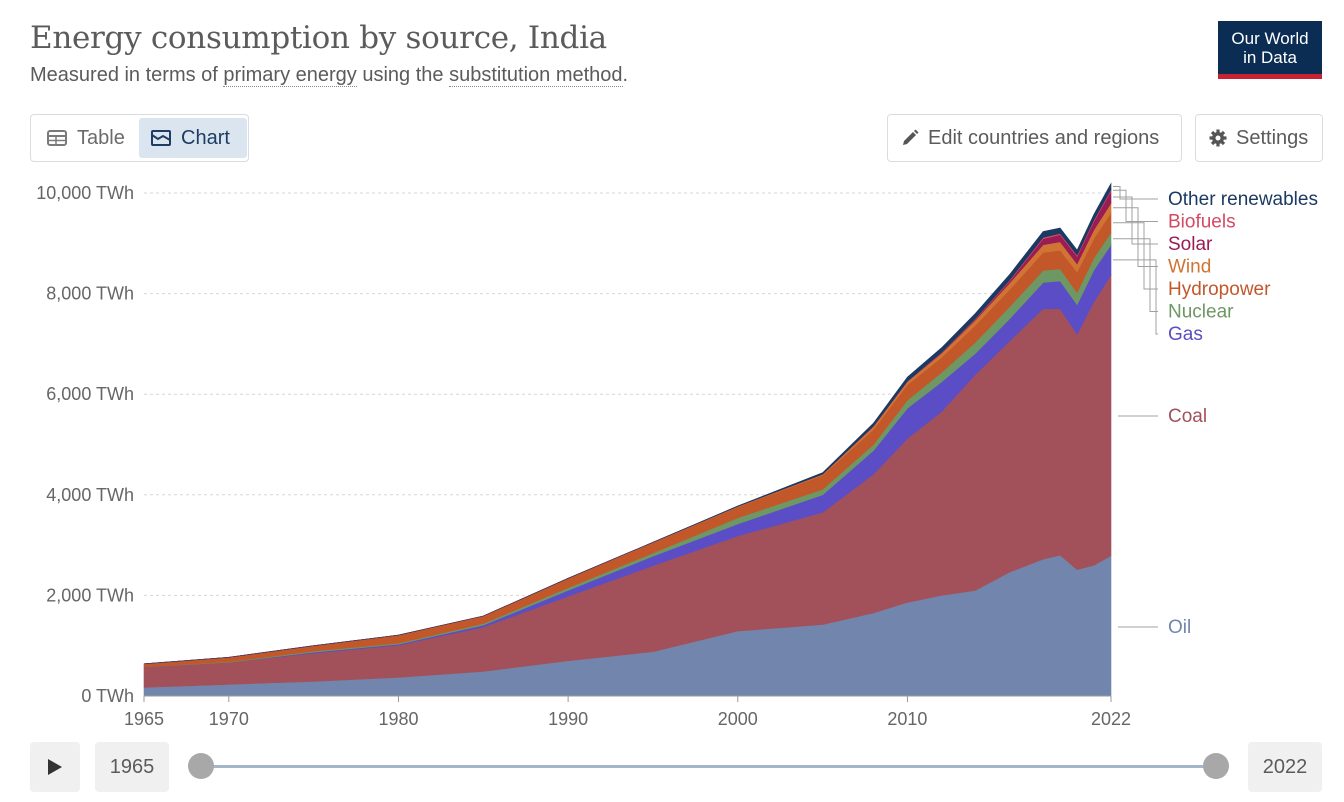 This screenshot has height=802, width=1344. I want to click on y-tick-label: 10,000 TWh, so click(85, 193).